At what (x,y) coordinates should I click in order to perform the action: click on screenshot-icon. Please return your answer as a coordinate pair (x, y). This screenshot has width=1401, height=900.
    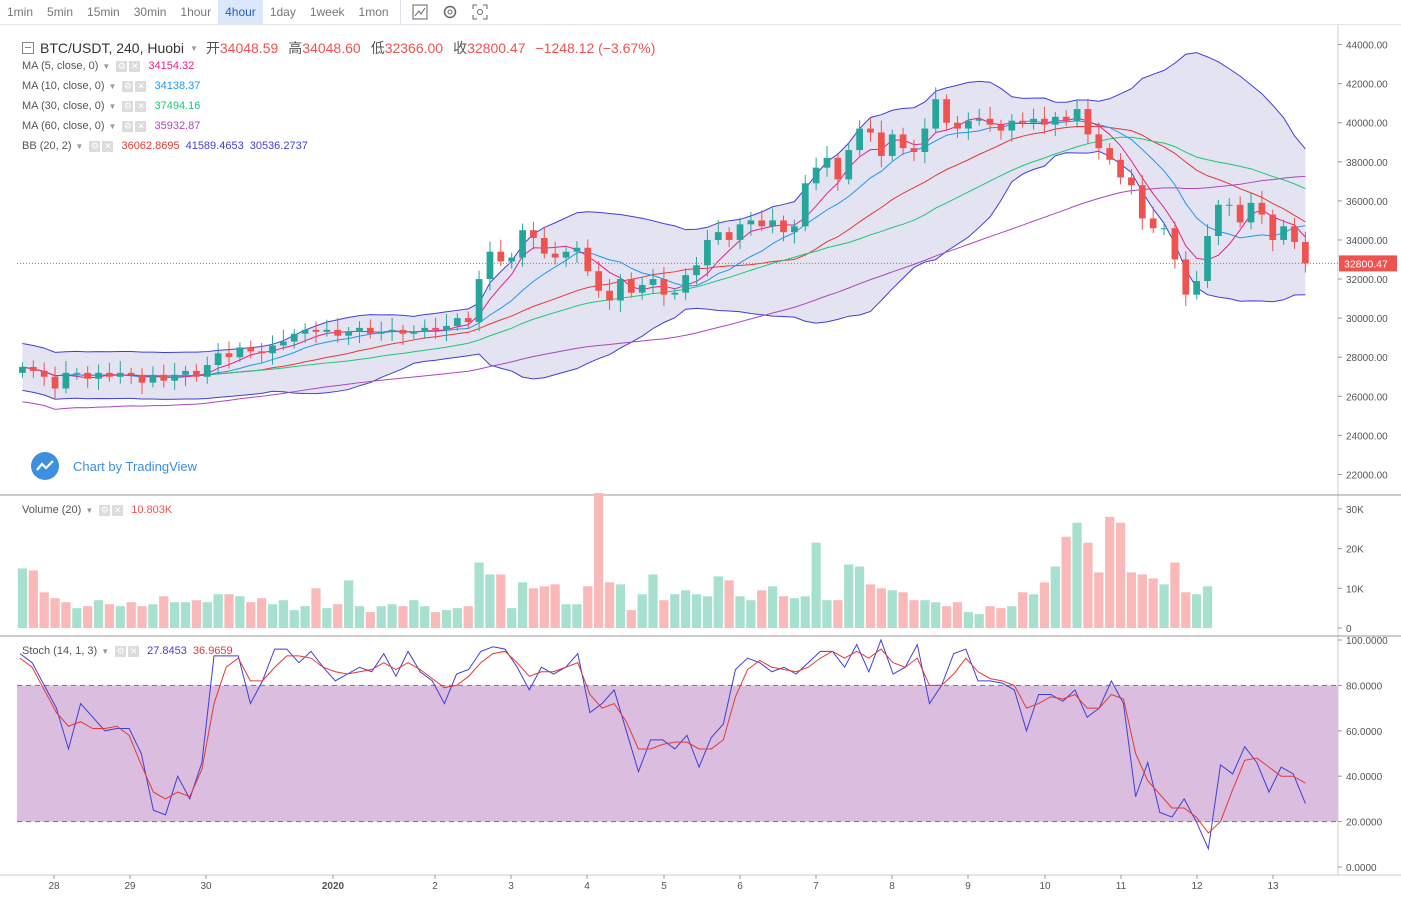
    Looking at the image, I should click on (480, 12).